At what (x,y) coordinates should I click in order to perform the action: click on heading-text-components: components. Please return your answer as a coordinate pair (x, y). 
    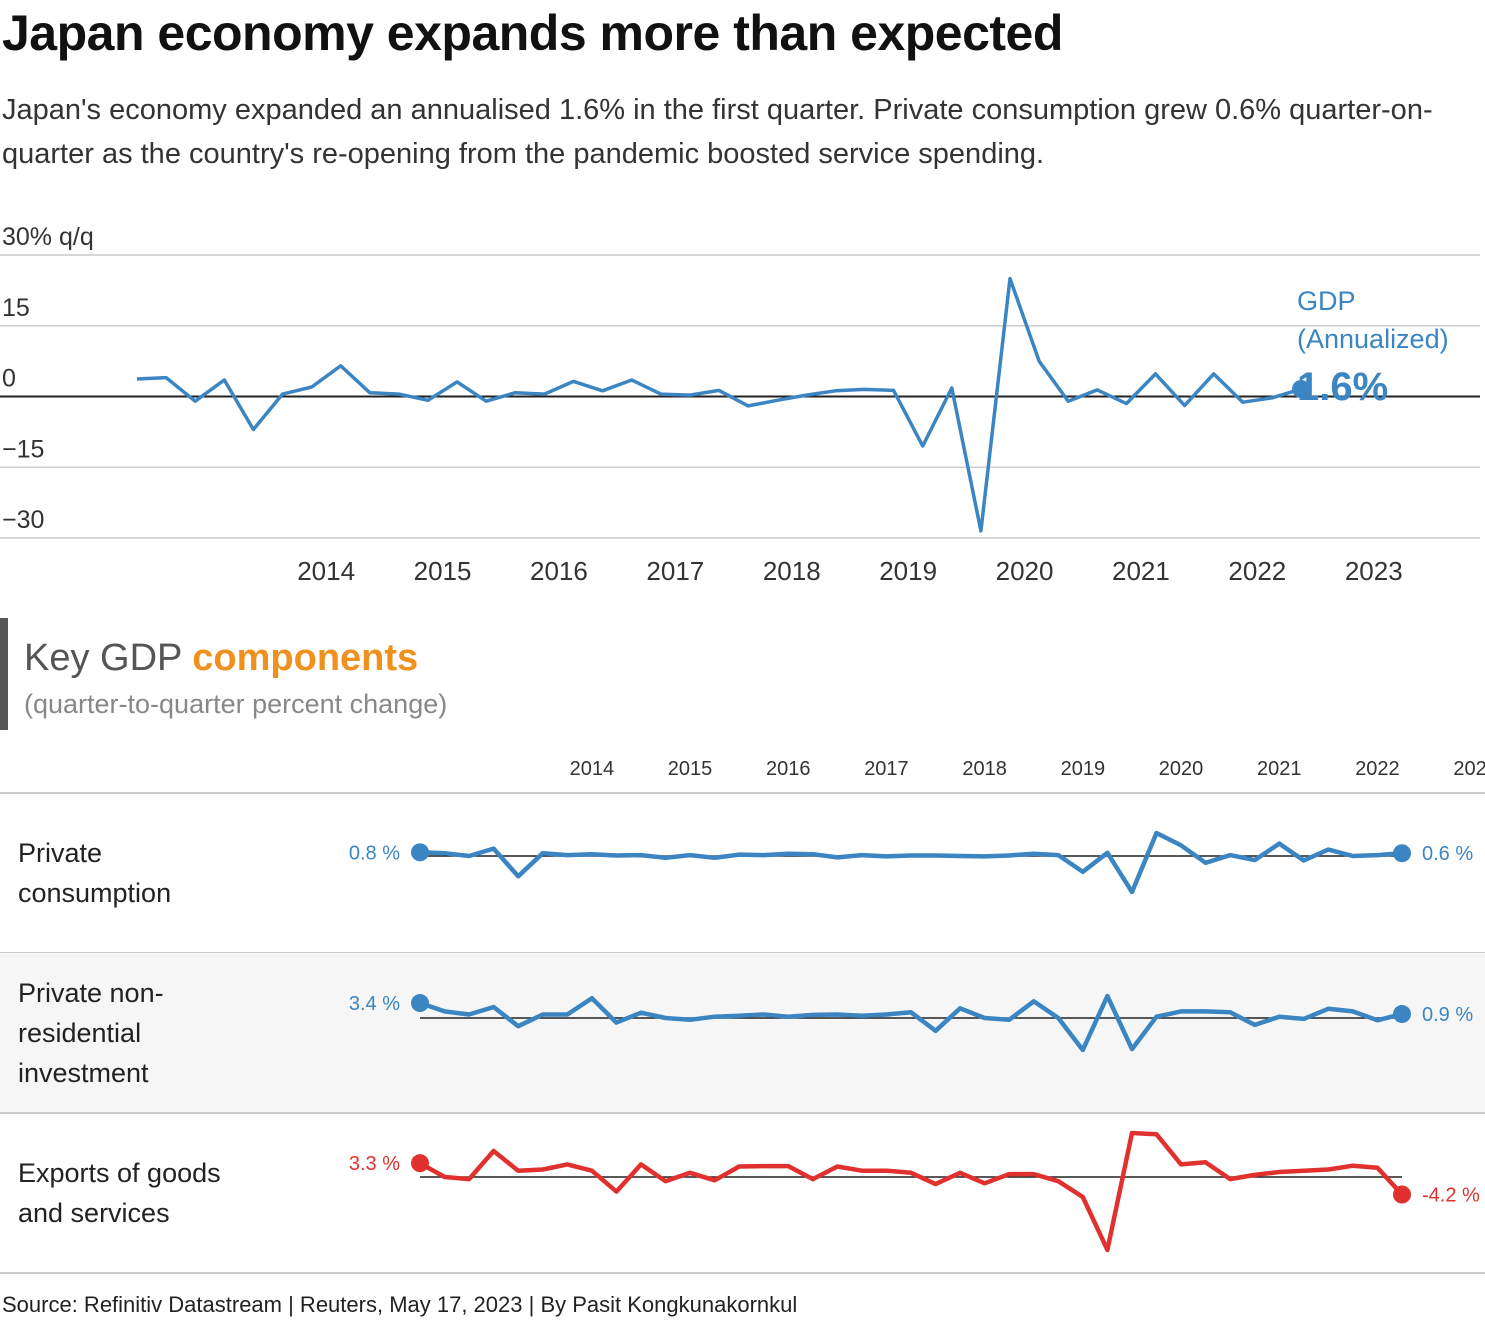
    Looking at the image, I should click on (305, 658).